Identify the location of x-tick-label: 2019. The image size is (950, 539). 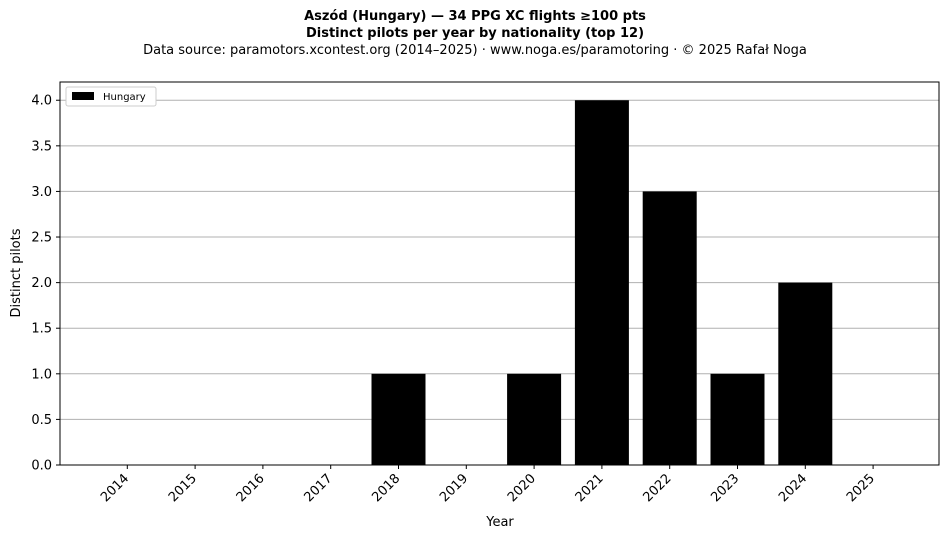
(454, 488).